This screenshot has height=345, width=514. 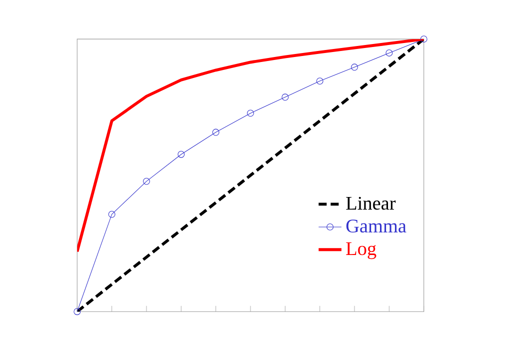 What do you see at coordinates (361, 251) in the screenshot?
I see `legend-label: Log` at bounding box center [361, 251].